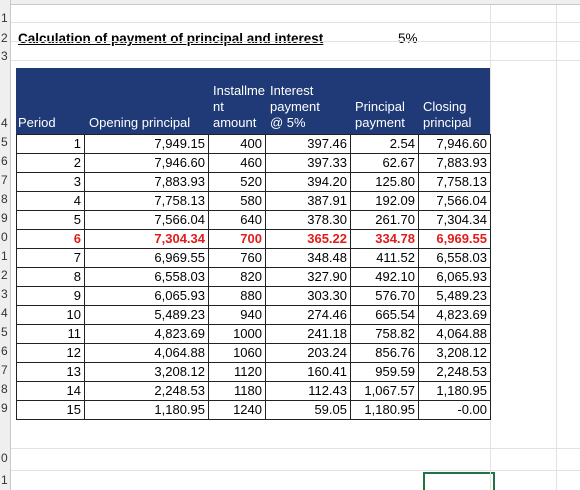 The image size is (580, 490). Describe the element at coordinates (308, 353) in the screenshot. I see `table-cell: 203.24` at that location.